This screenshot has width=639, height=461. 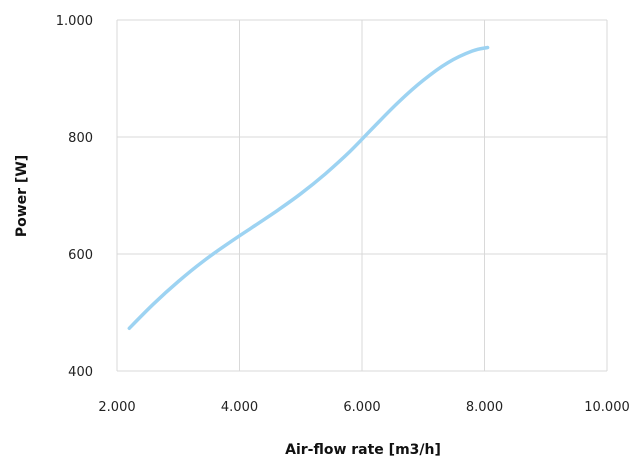 I want to click on y-tick-label: 800, so click(x=80, y=138).